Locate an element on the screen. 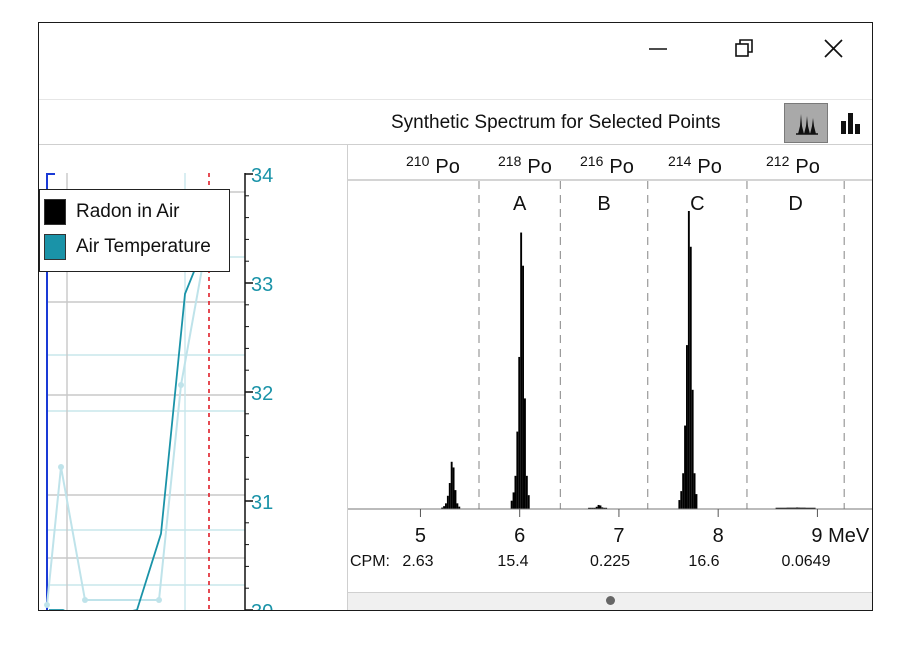 The image size is (900, 646). title-separator is located at coordinates (455, 99).